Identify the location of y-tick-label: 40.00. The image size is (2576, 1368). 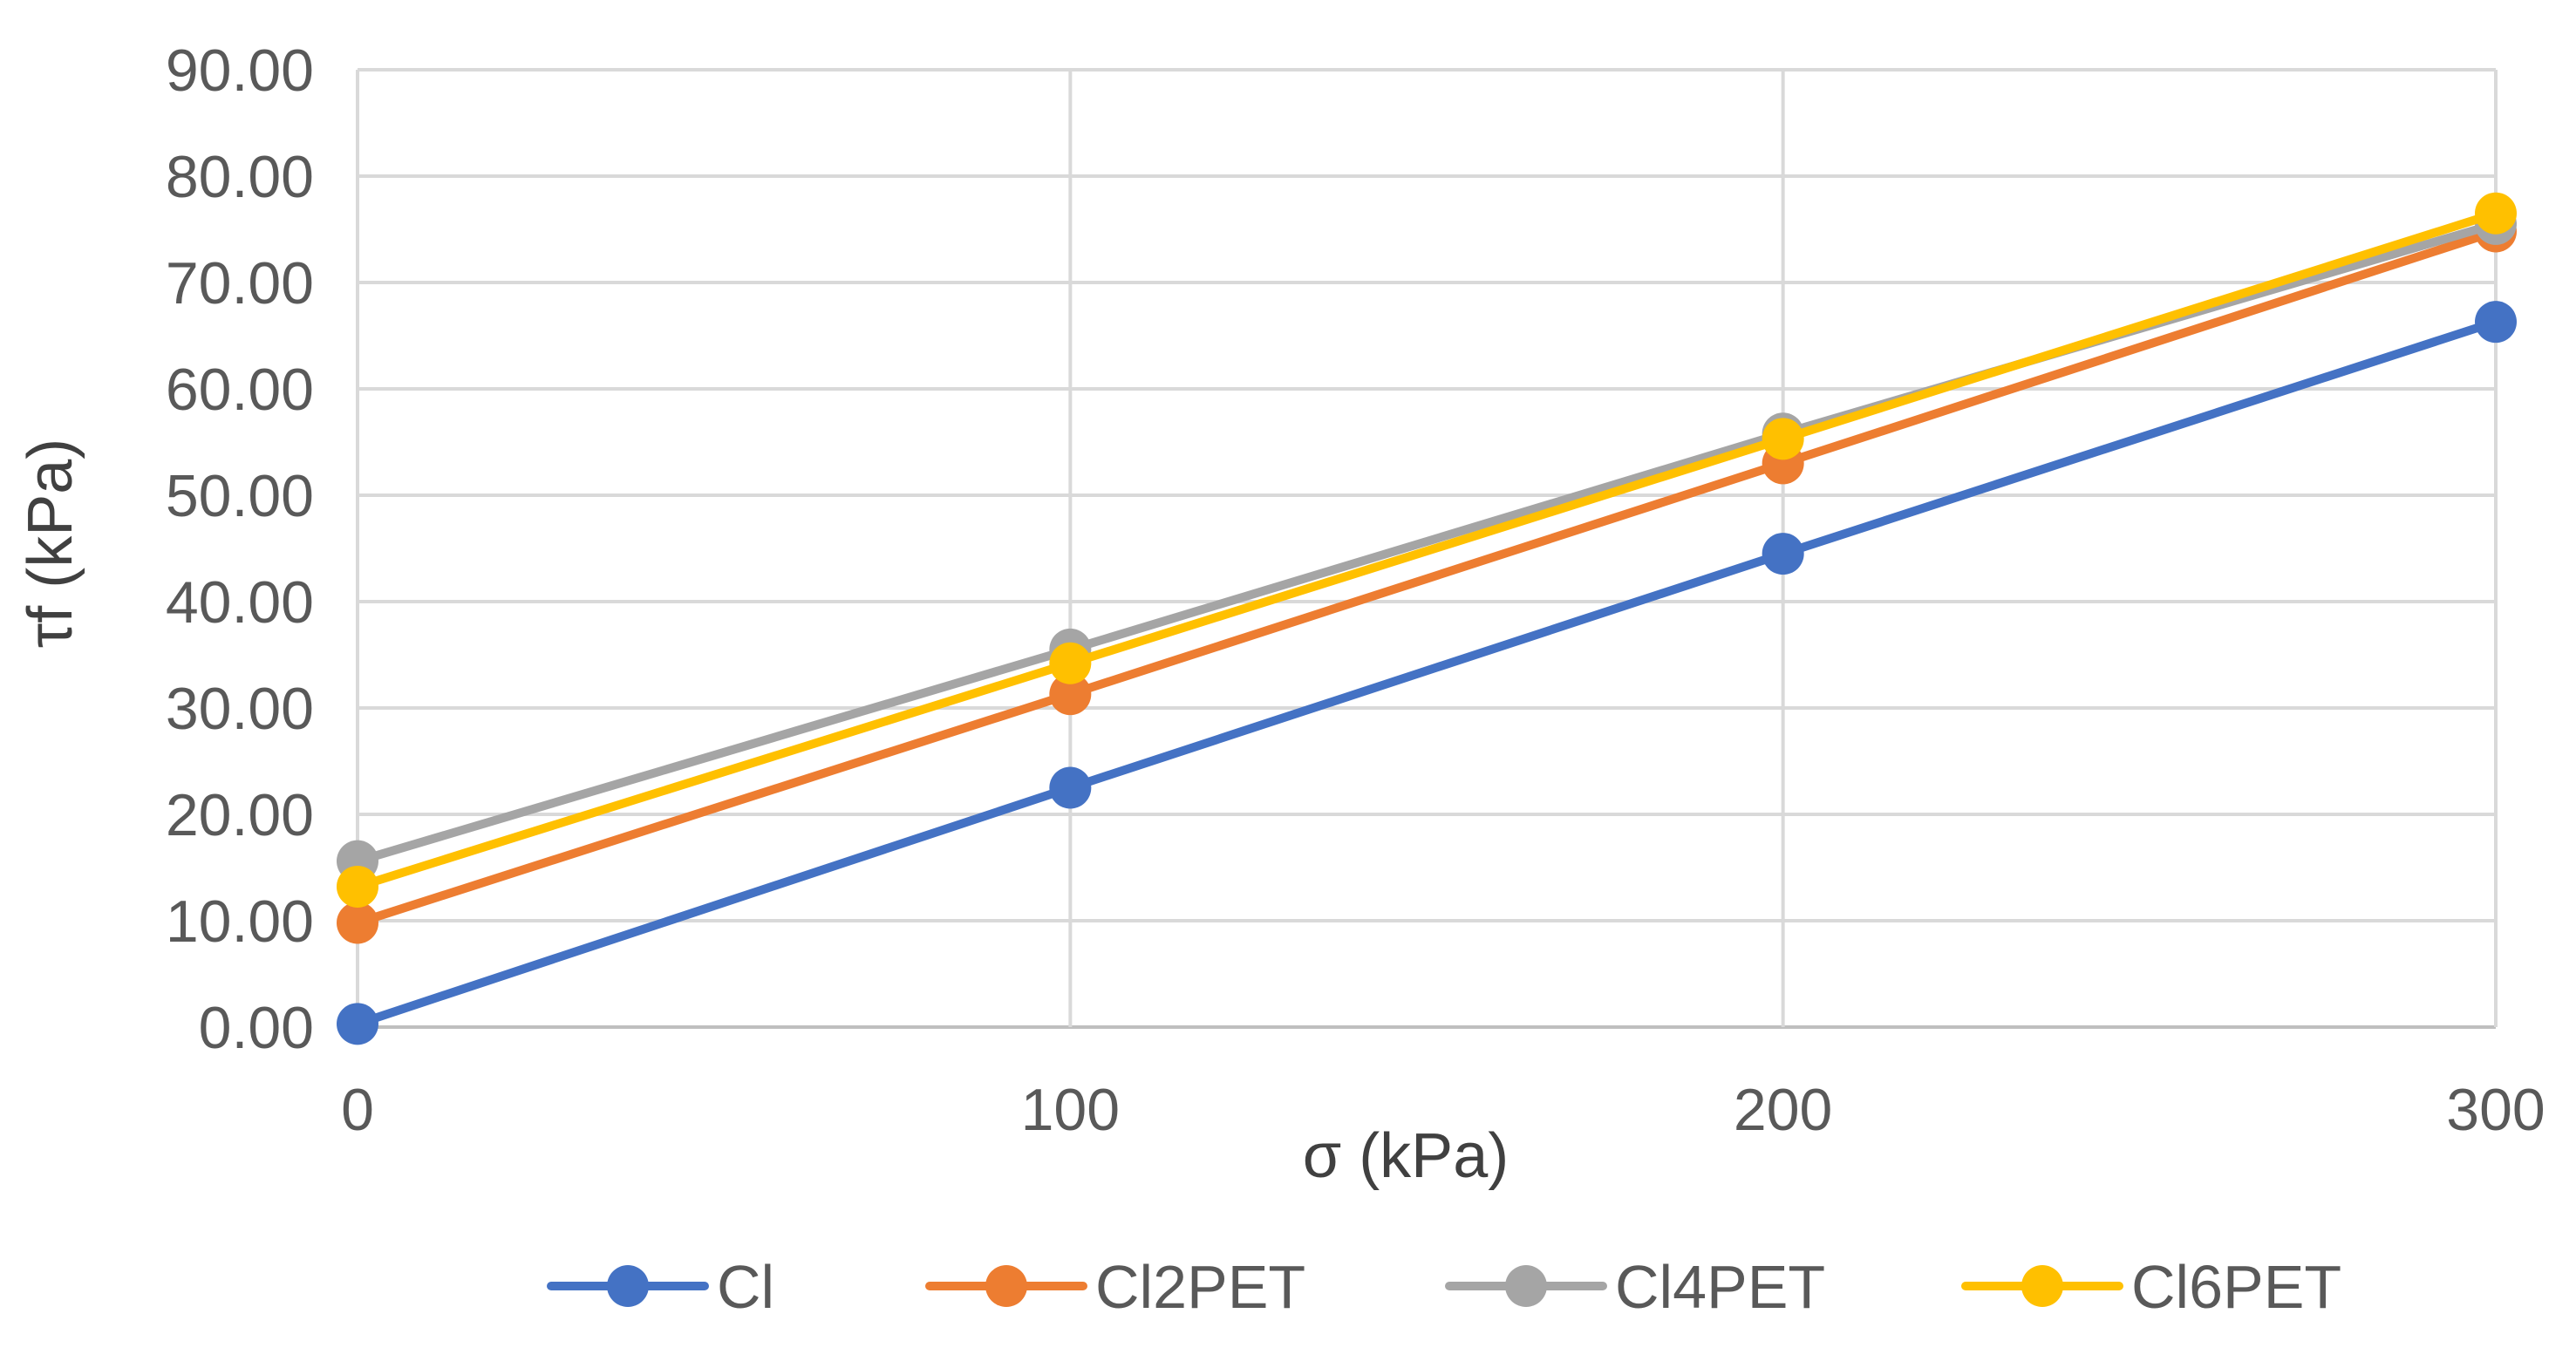
(240, 602).